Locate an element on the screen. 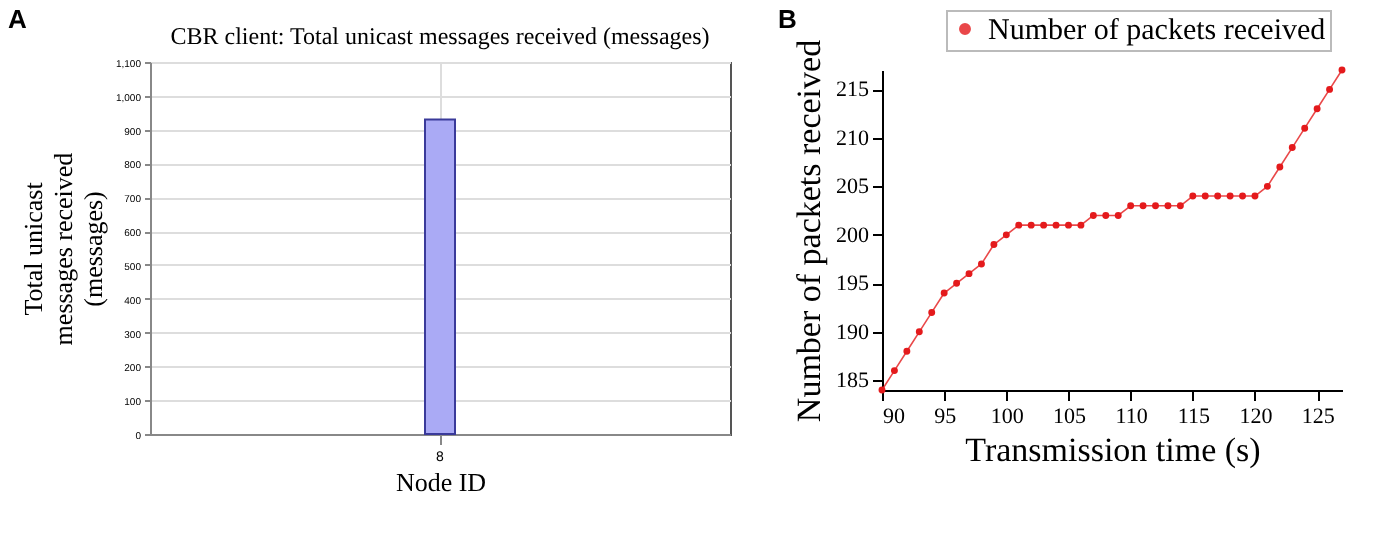 Image resolution: width=1400 pixels, height=546 pixels. y-tick-label: 215 is located at coordinates (853, 90).